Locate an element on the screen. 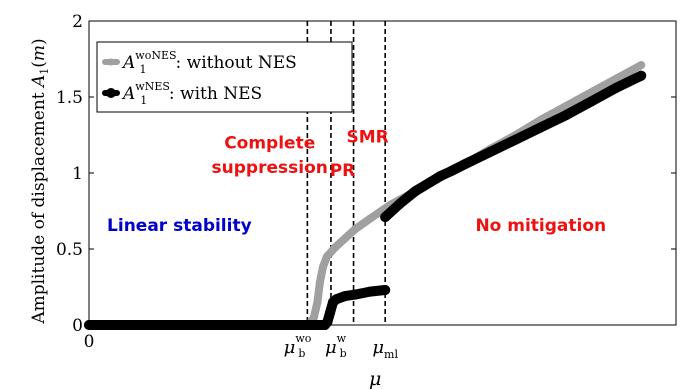 This screenshot has height=389, width=695. legend: AwoNES 1: without NES AwNES 1: with NES is located at coordinates (224, 77).